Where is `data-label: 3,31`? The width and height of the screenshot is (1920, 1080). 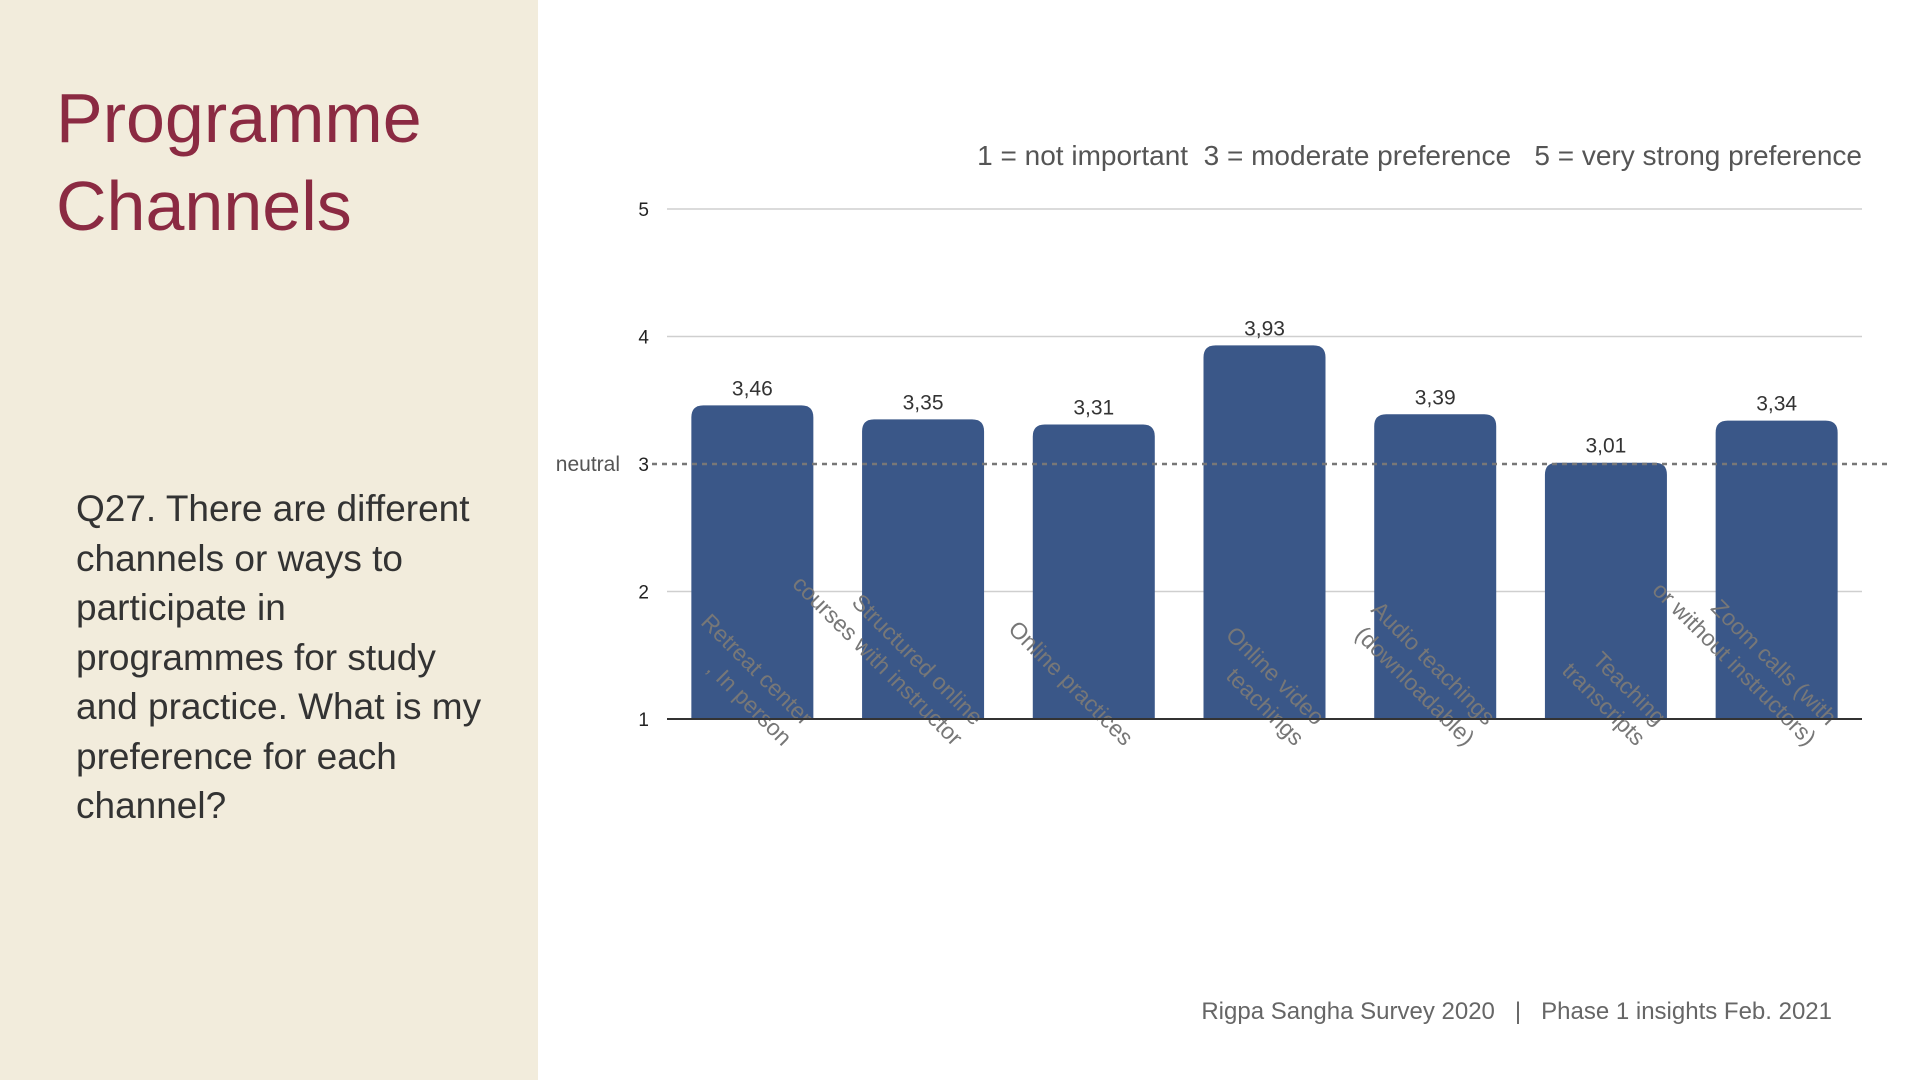
data-label: 3,31 is located at coordinates (1093, 407).